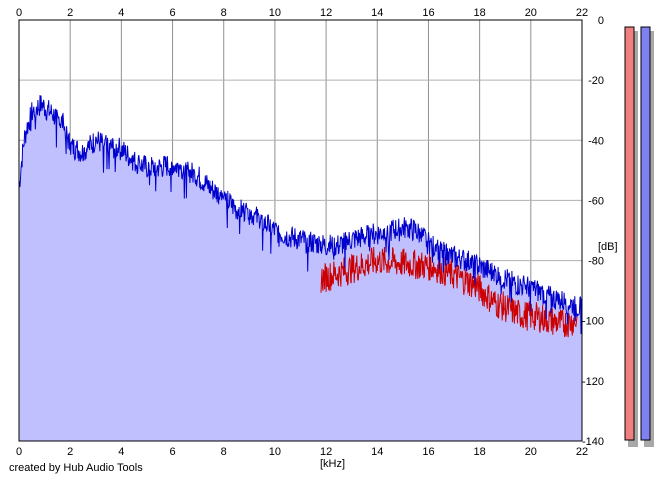 This screenshot has width=664, height=481. Describe the element at coordinates (596, 201) in the screenshot. I see `y-tick-label: -60` at that location.